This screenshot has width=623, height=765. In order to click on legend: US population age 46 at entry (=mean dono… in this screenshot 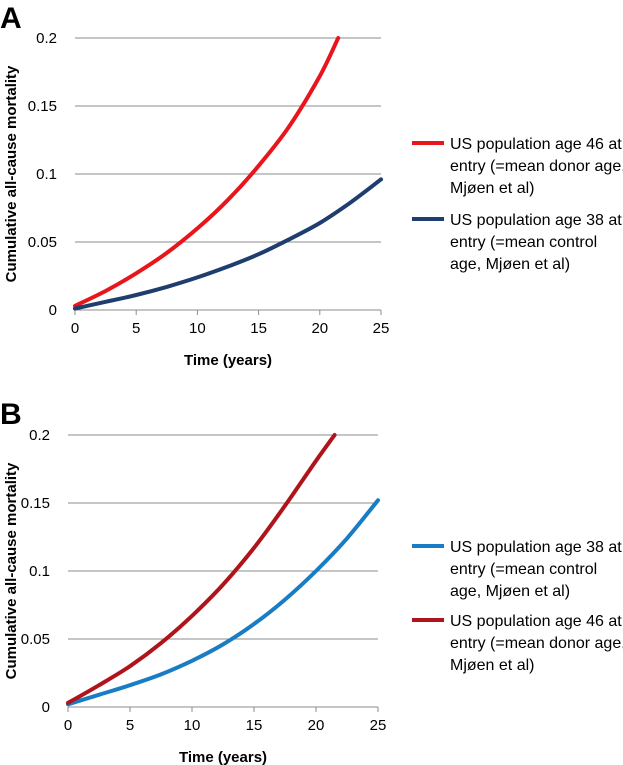, I will do `click(517, 204)`.